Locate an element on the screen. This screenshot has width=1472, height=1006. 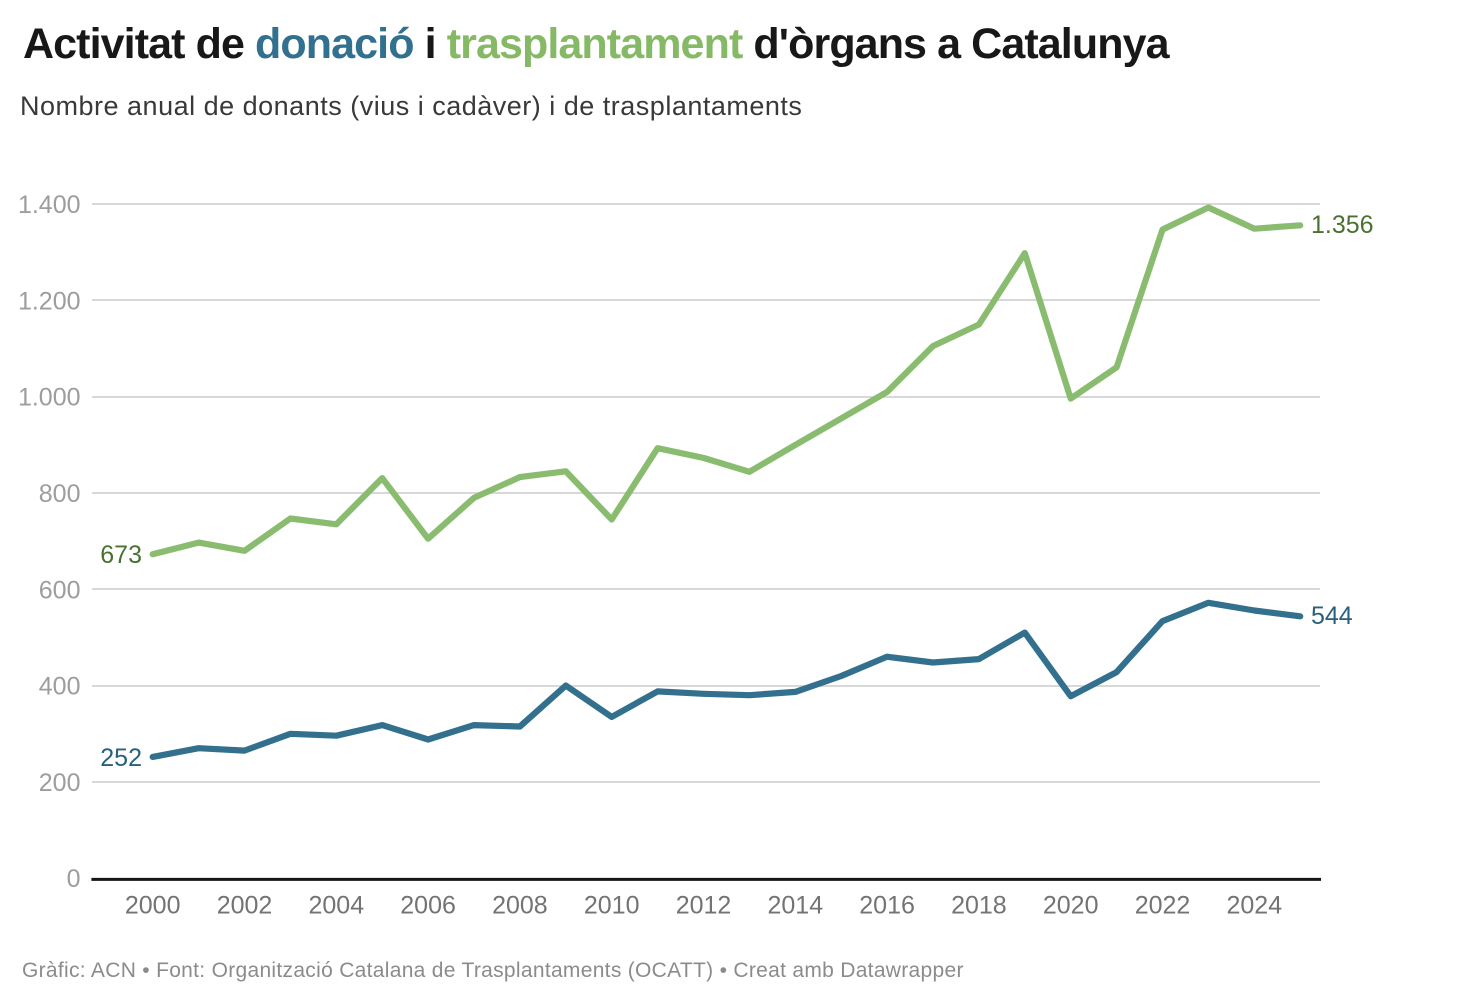
svg-text: 2000 is located at coordinates (153, 905).